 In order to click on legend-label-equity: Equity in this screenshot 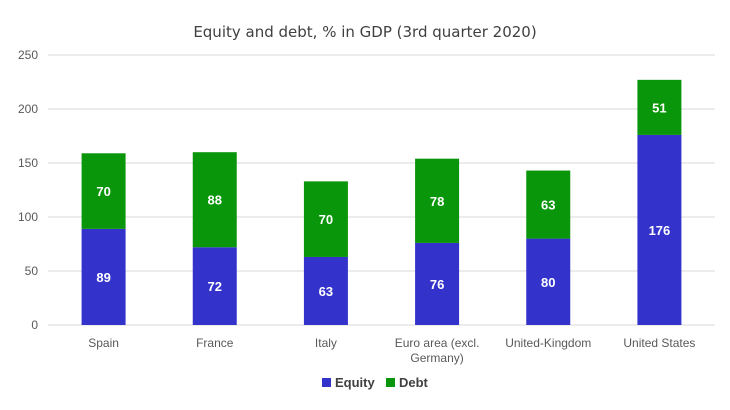, I will do `click(355, 382)`.